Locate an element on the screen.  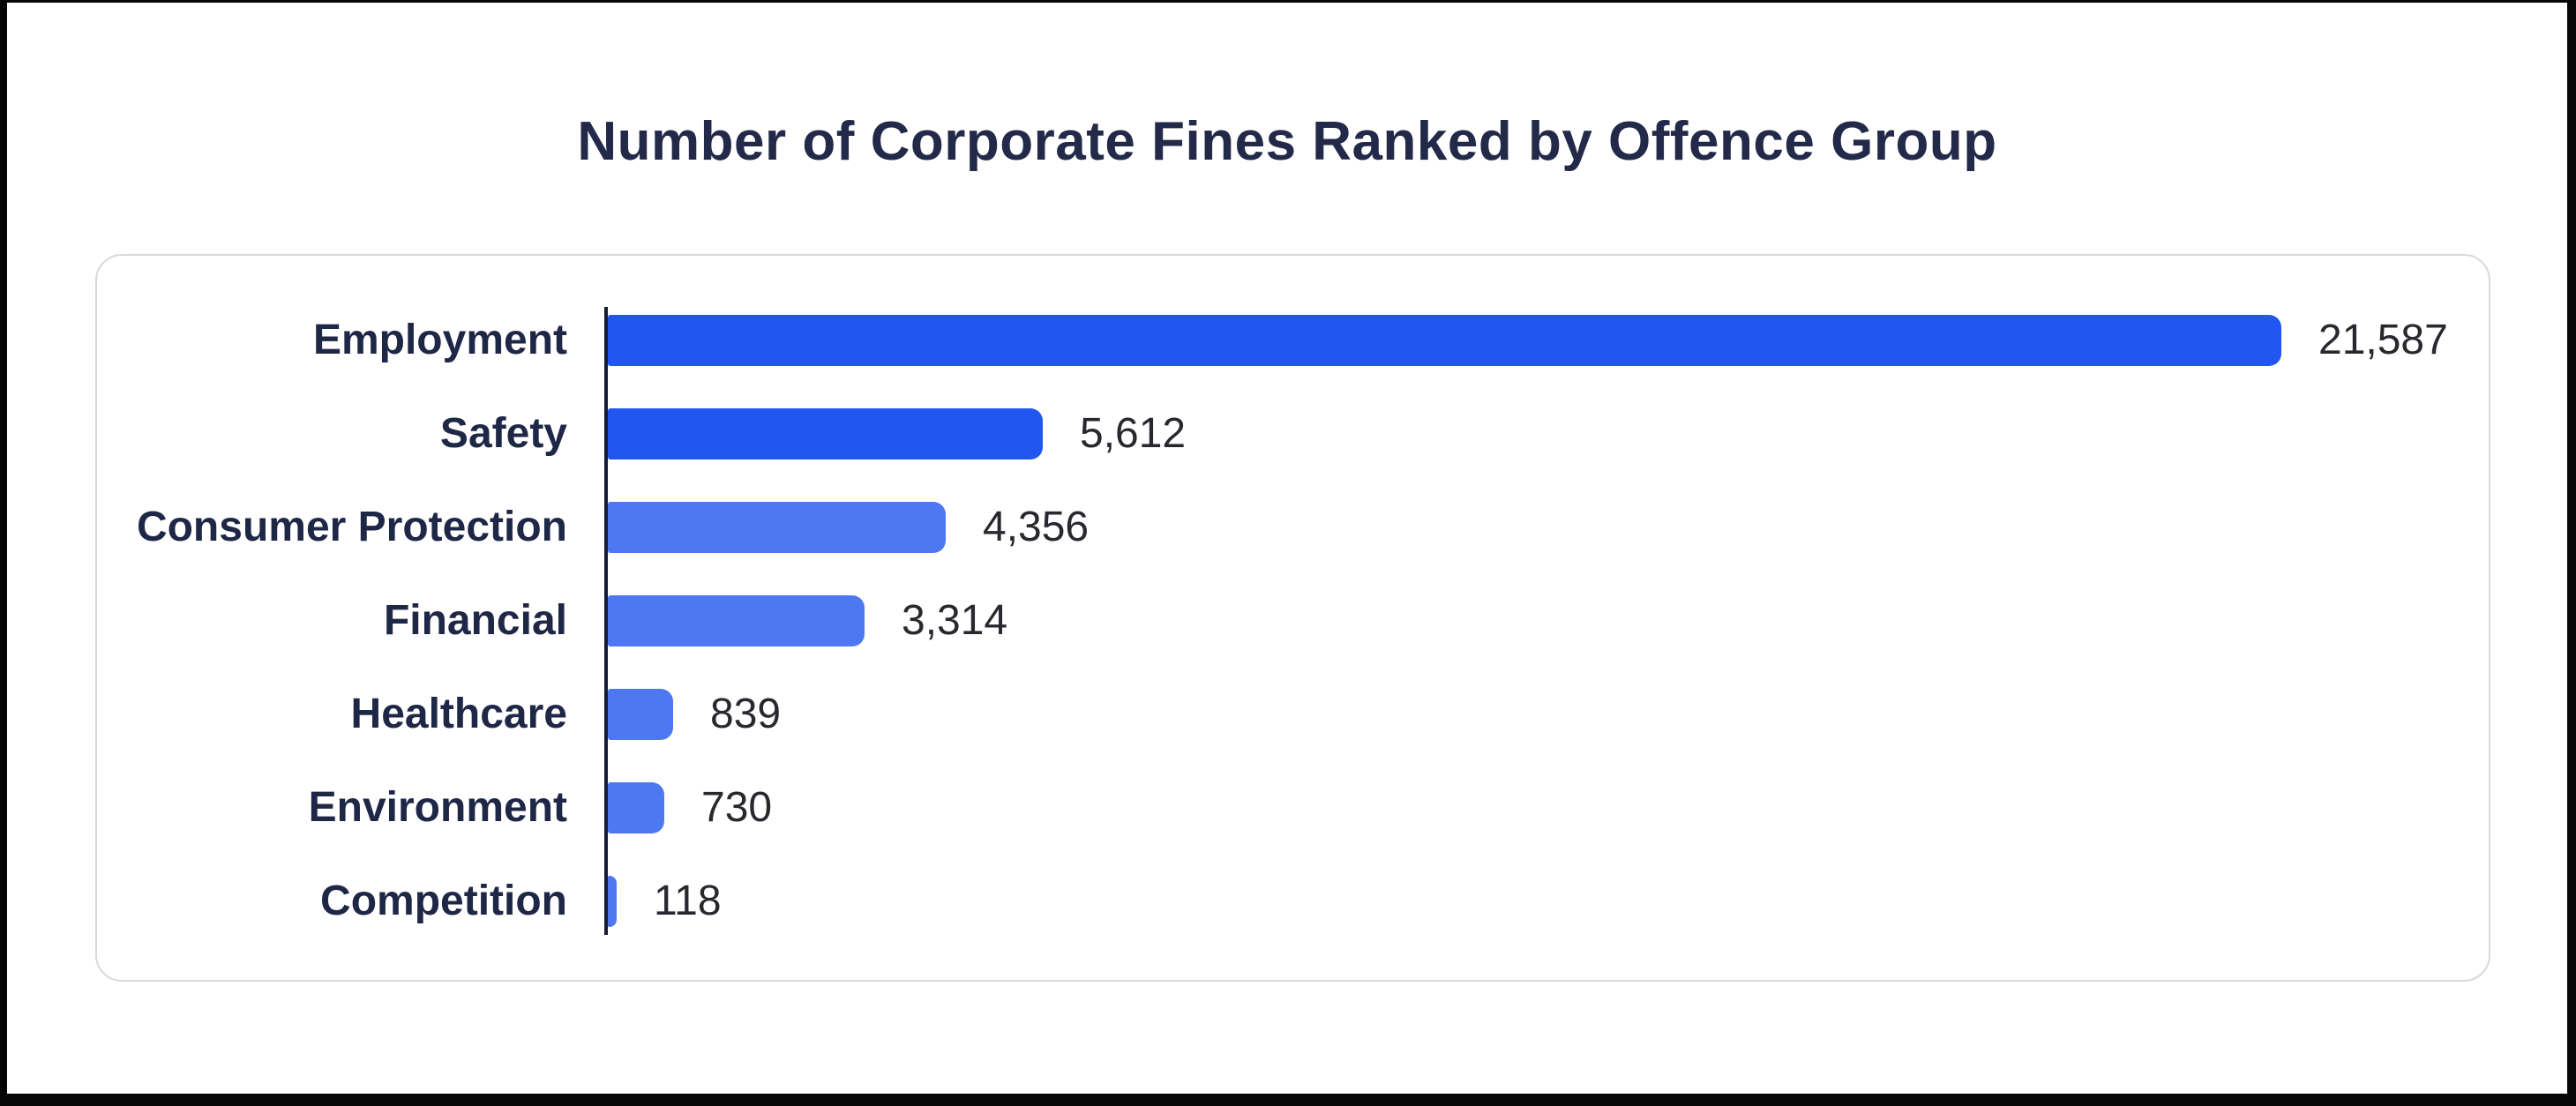
bar-environment is located at coordinates (636, 807).